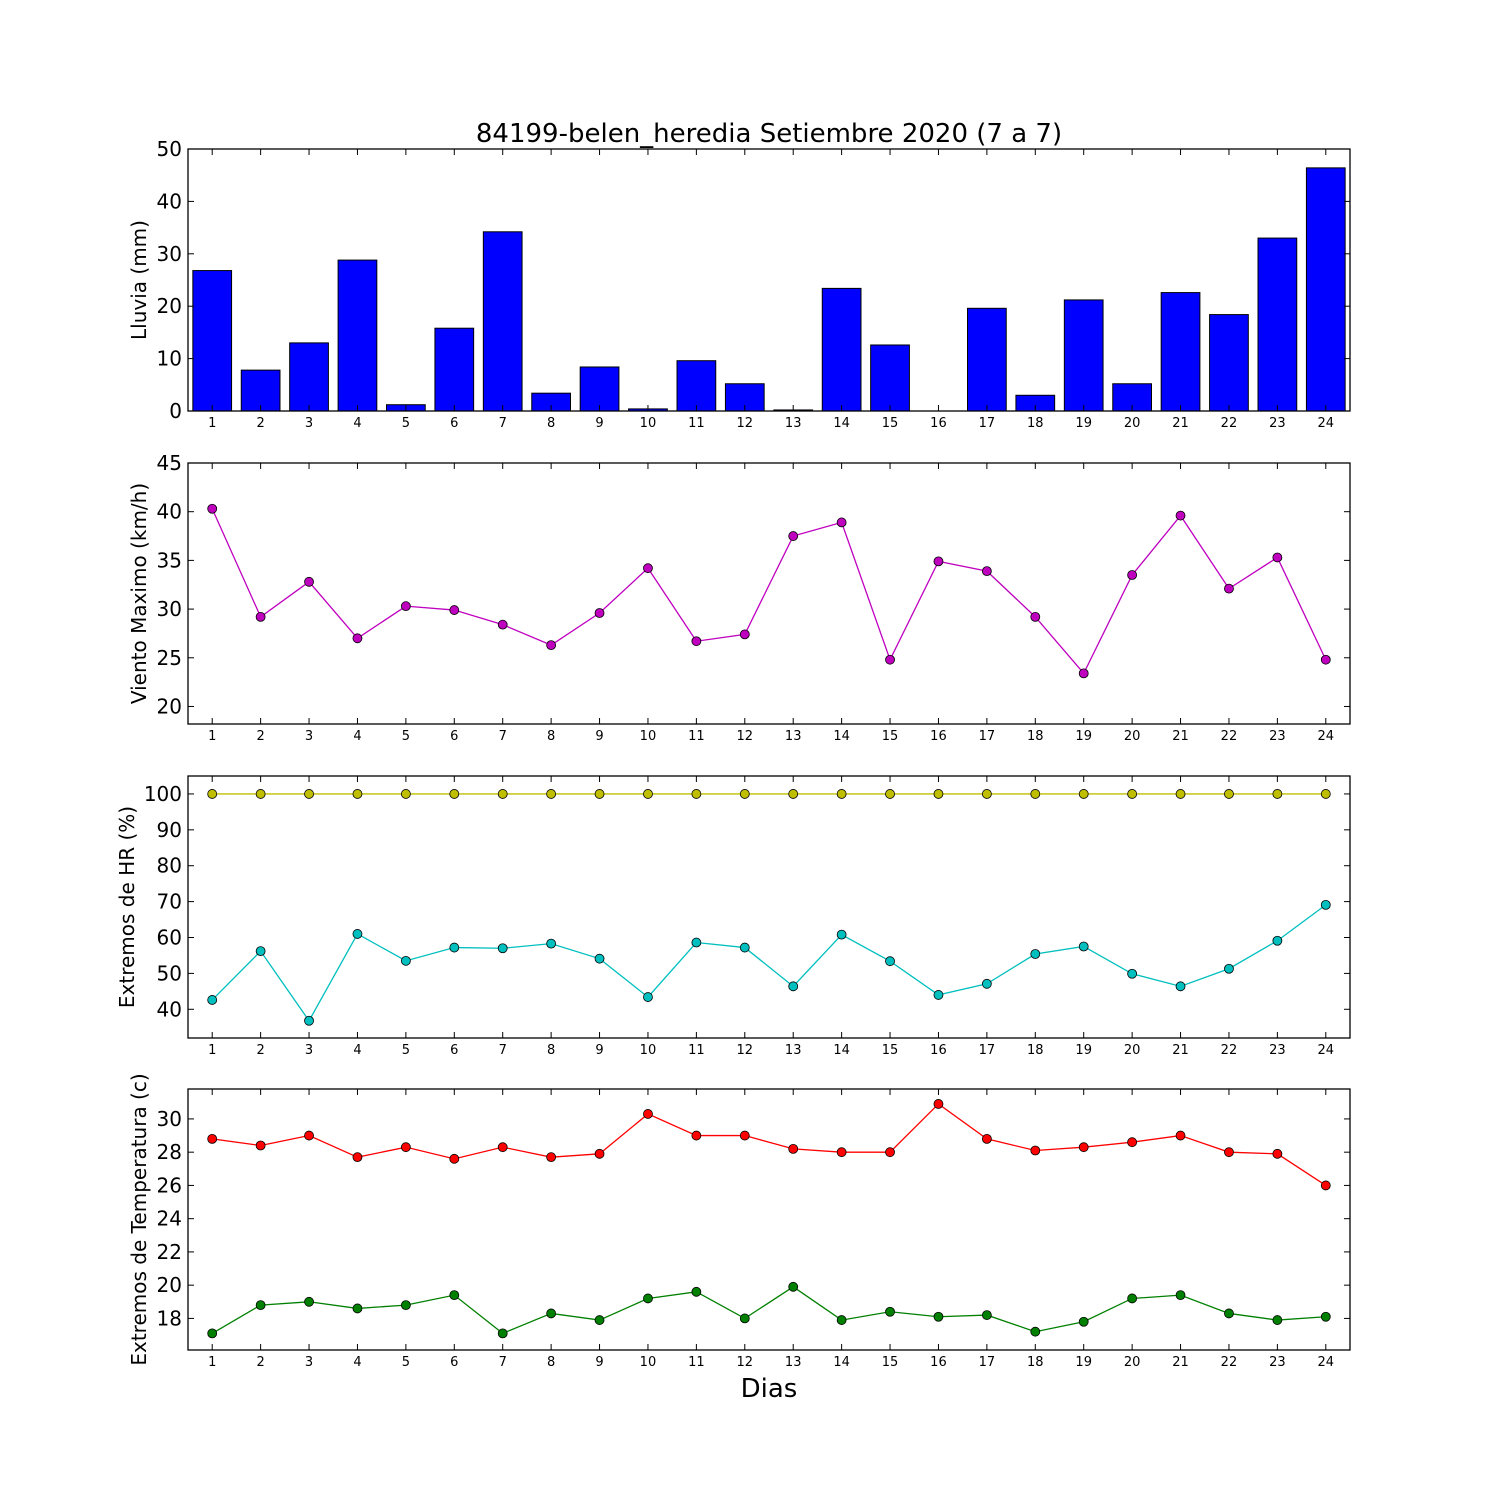 This screenshot has width=1500, height=1500. Describe the element at coordinates (503, 1050) in the screenshot. I see `x-tick-label: 7` at that location.